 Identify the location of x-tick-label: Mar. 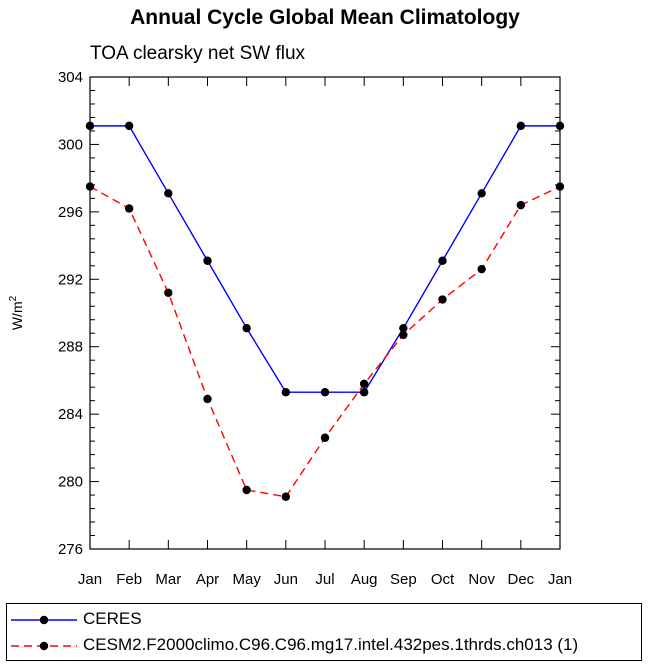
(168, 579).